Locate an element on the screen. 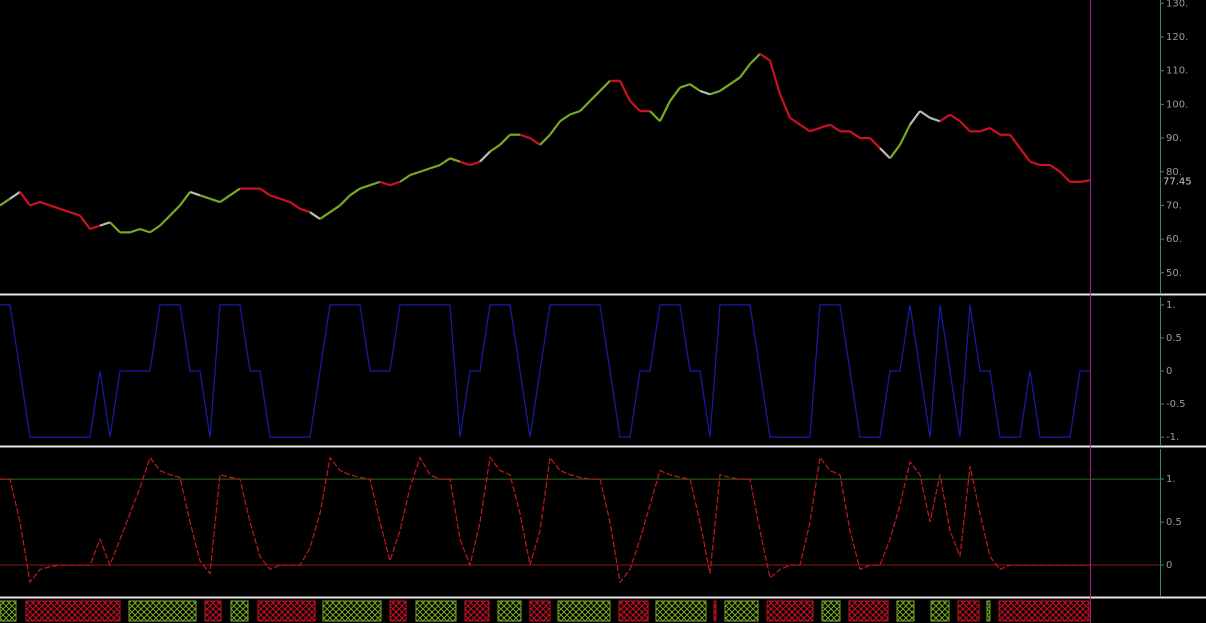 The height and width of the screenshot is (623, 1206). last-price-label: 77.45 is located at coordinates (1177, 181).